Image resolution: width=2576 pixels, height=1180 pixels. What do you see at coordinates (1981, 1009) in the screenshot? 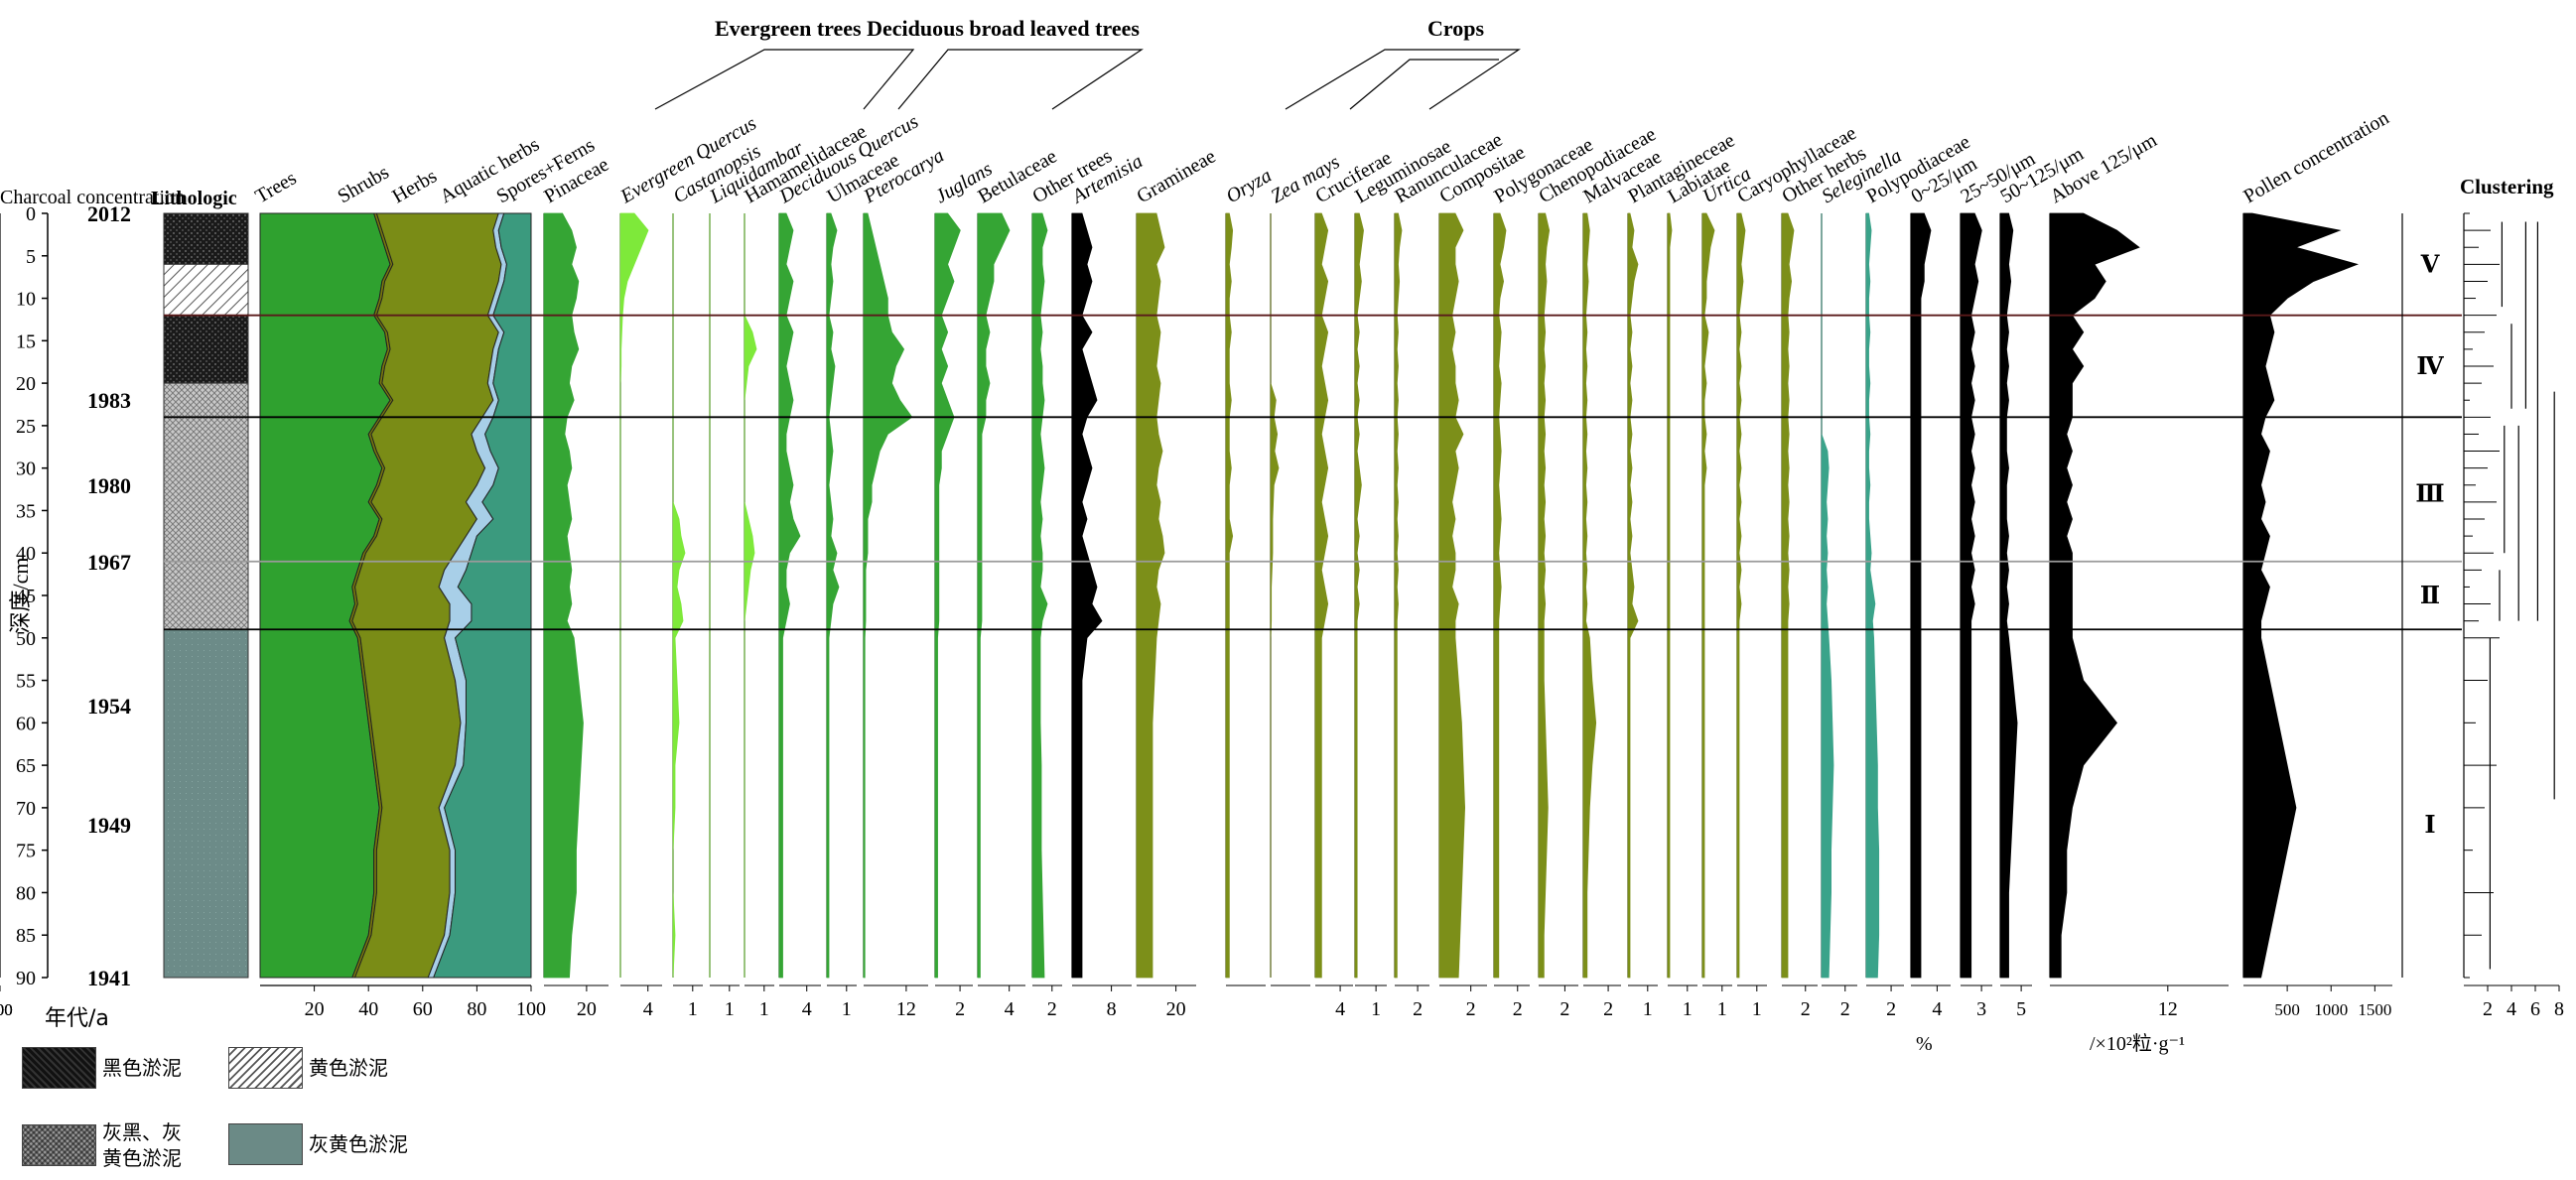
I see `panel-x-tick-label-25-50-m: 3` at bounding box center [1981, 1009].